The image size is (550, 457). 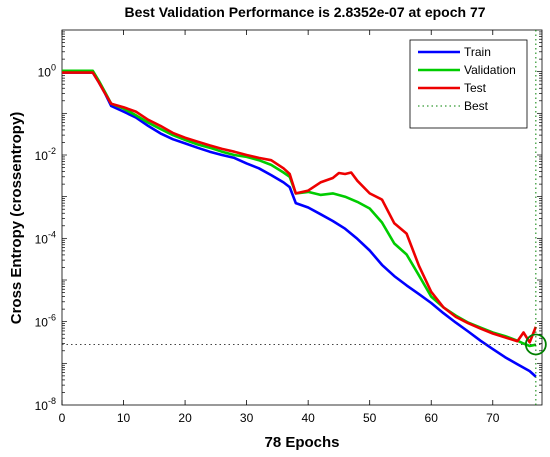 What do you see at coordinates (45, 404) in the screenshot?
I see `y-tick-label: 10⁻⁸` at bounding box center [45, 404].